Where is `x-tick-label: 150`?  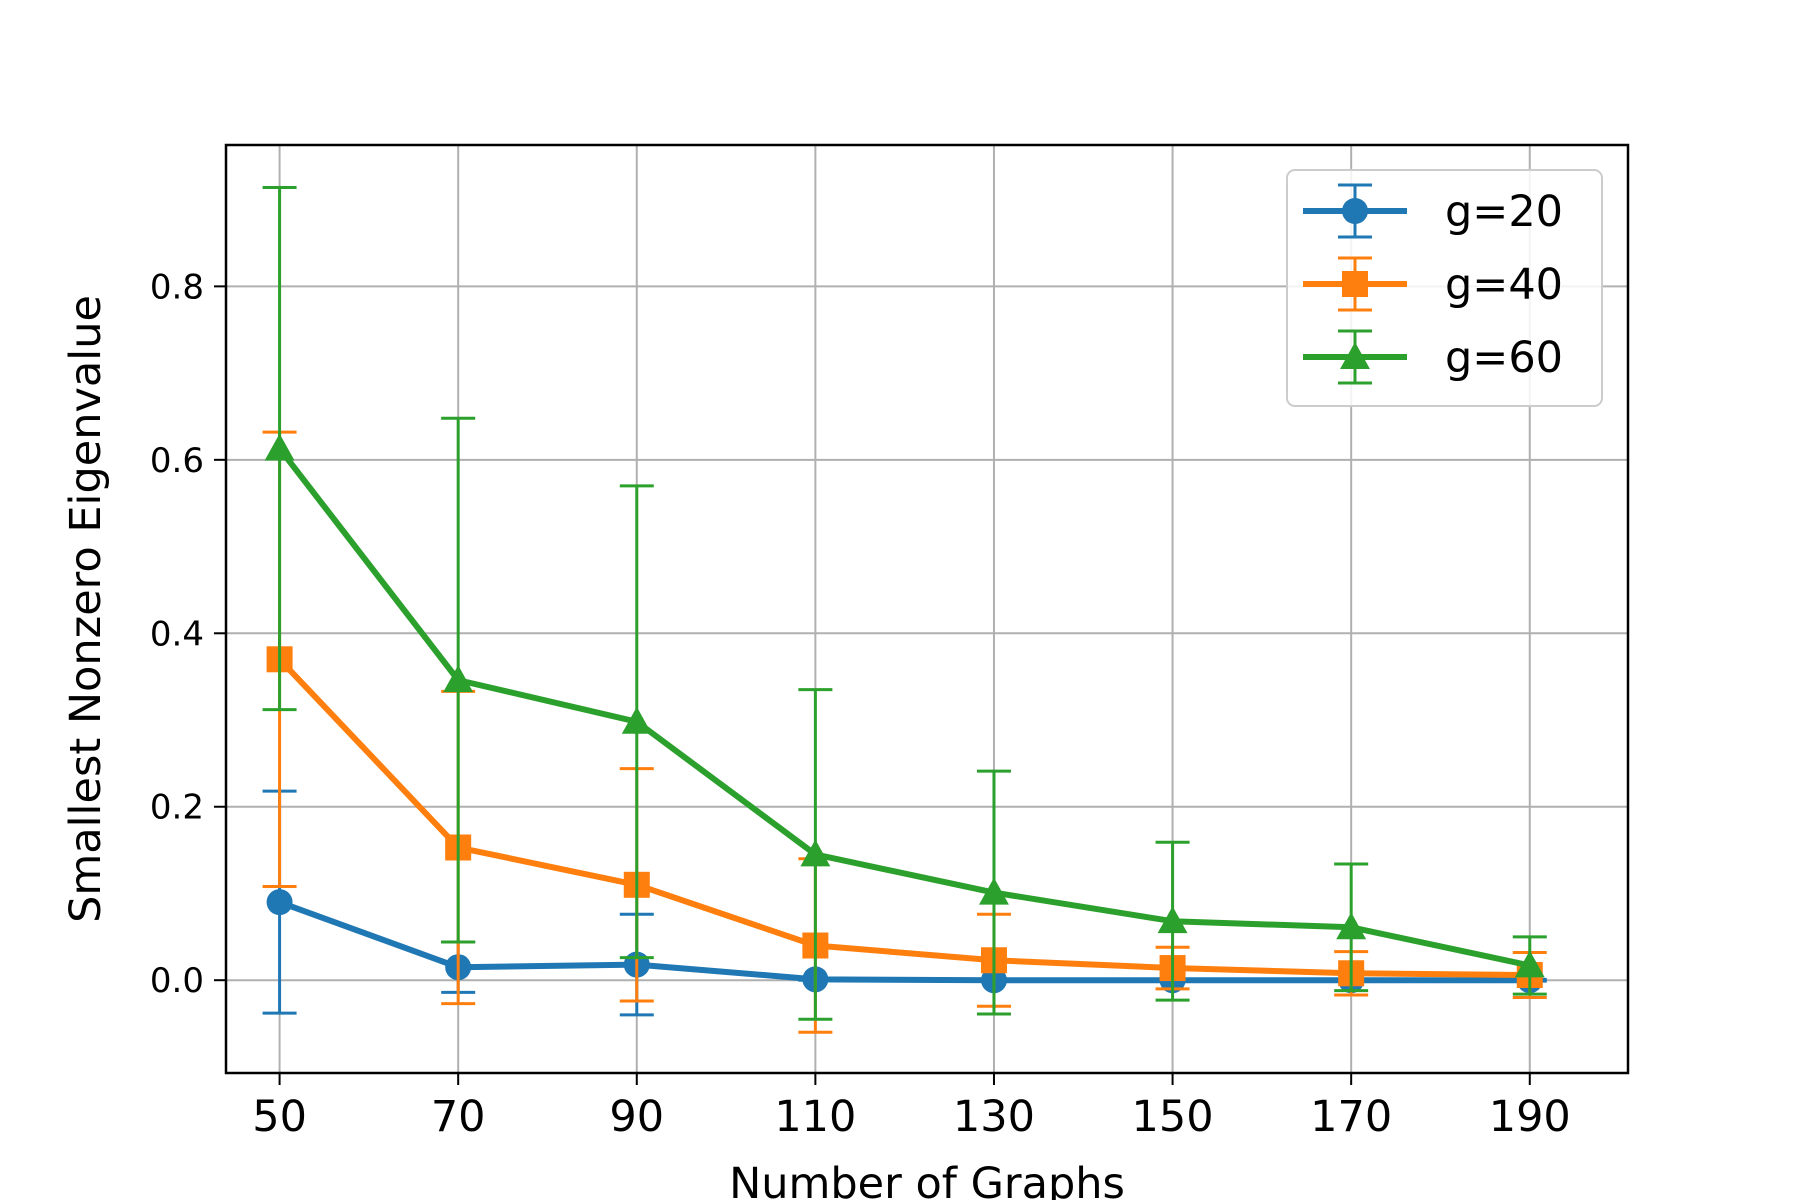
x-tick-label: 150 is located at coordinates (1173, 1117).